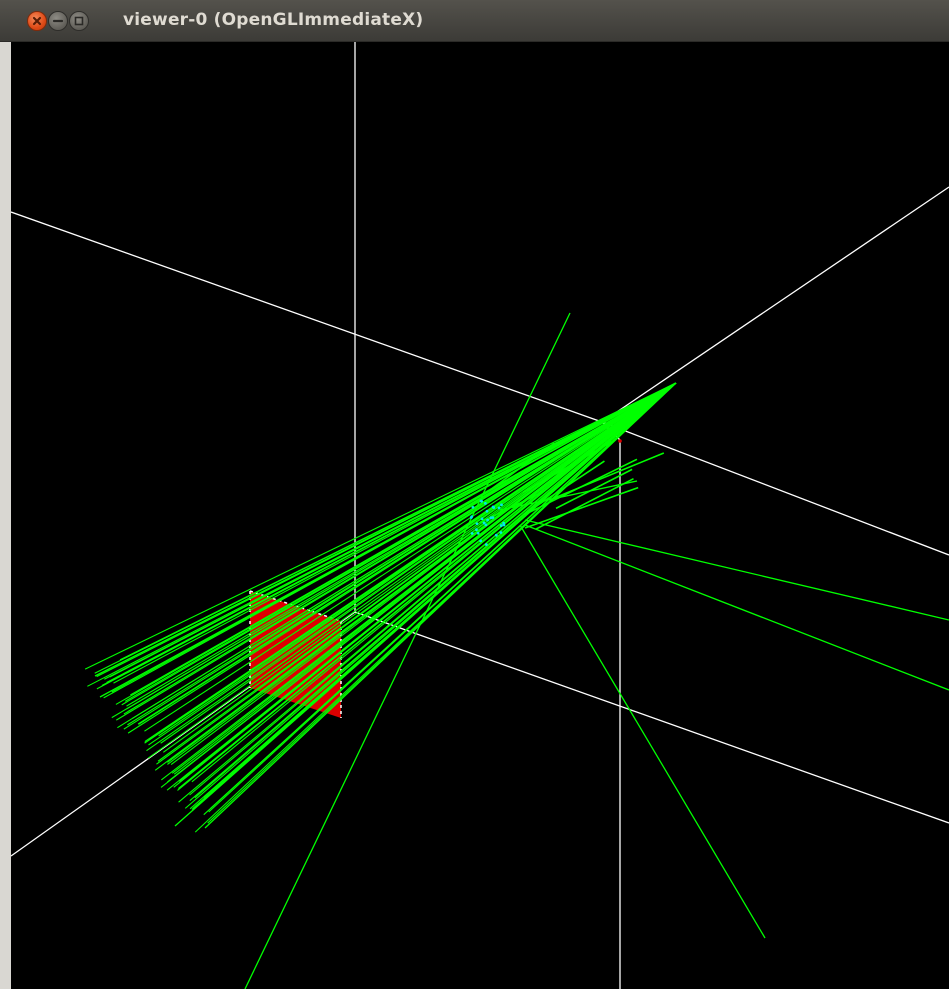 The width and height of the screenshot is (949, 989). What do you see at coordinates (474, 21) in the screenshot?
I see `title-bar: viewer-0 (OpenGLImmediateX)` at bounding box center [474, 21].